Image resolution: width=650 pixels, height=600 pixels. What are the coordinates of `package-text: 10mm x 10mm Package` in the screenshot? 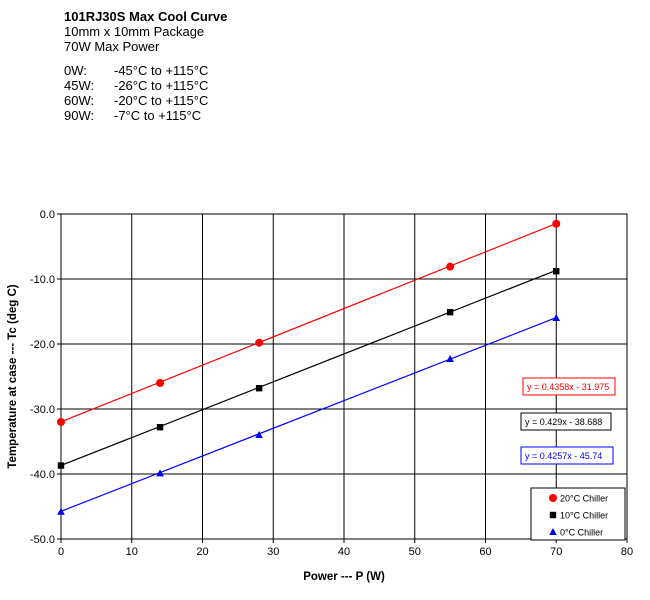 It's located at (134, 31).